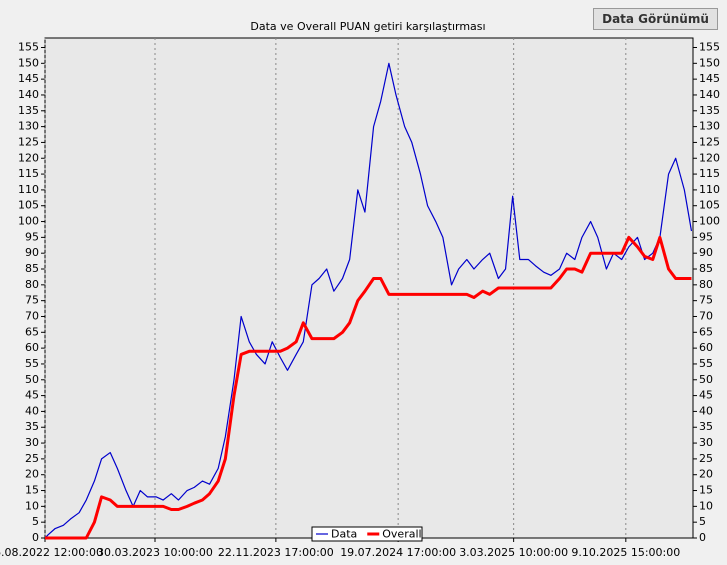 The image size is (727, 565). I want to click on y2-tick-label: 125, so click(709, 141).